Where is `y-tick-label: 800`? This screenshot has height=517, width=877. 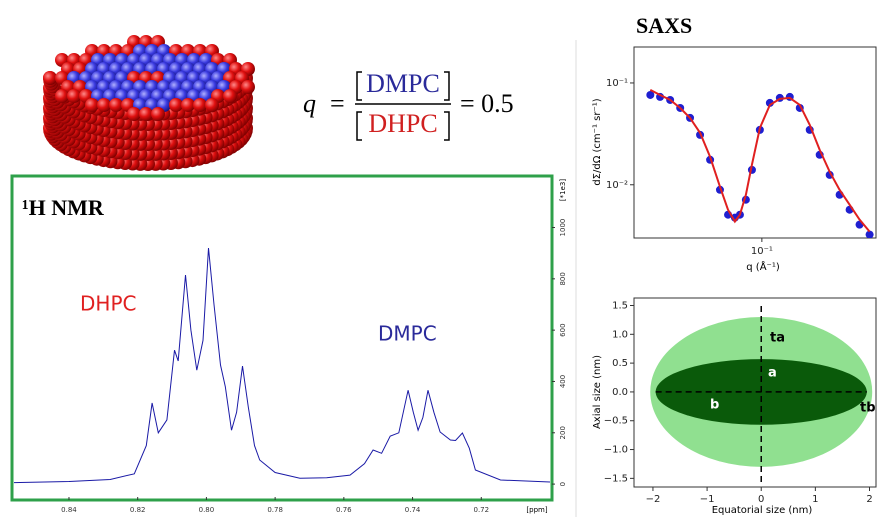 y-tick-label: 800 is located at coordinates (563, 278).